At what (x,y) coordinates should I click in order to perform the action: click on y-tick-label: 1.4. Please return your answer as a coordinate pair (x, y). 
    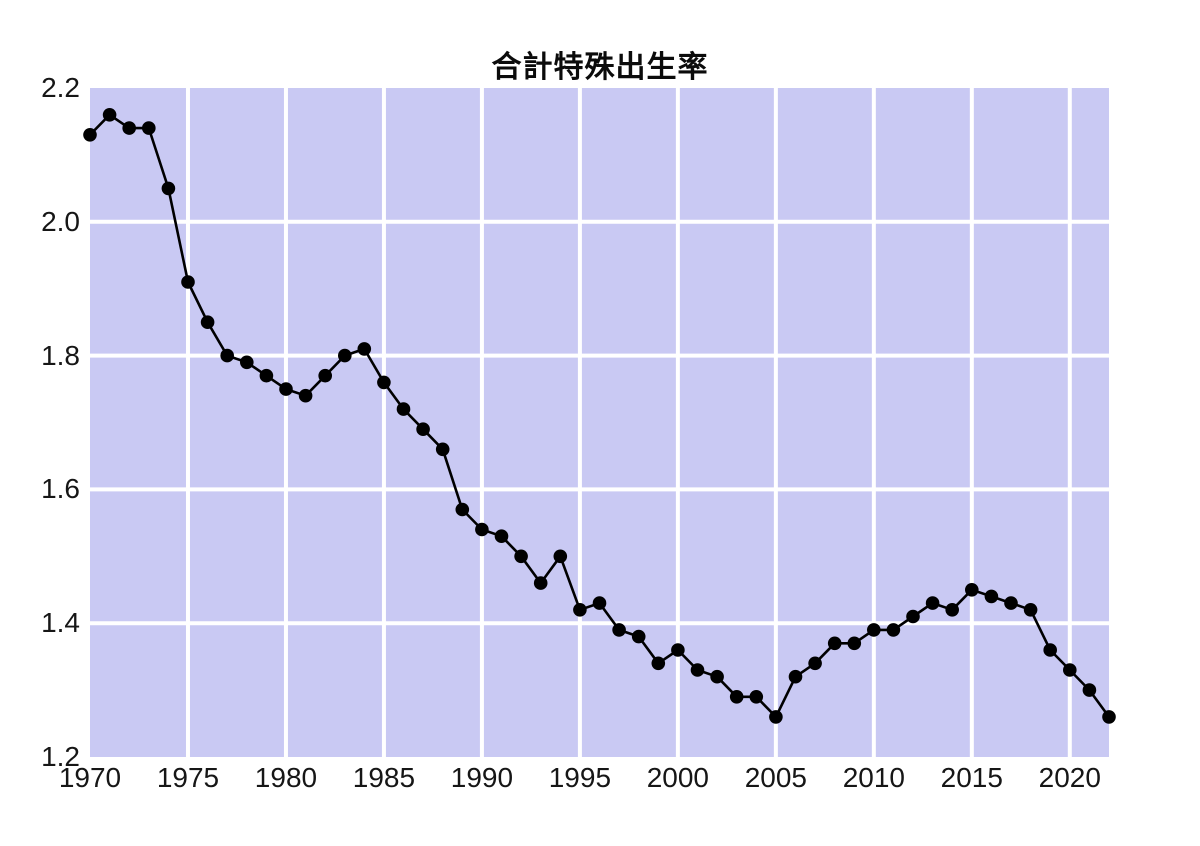
    Looking at the image, I should click on (60, 623).